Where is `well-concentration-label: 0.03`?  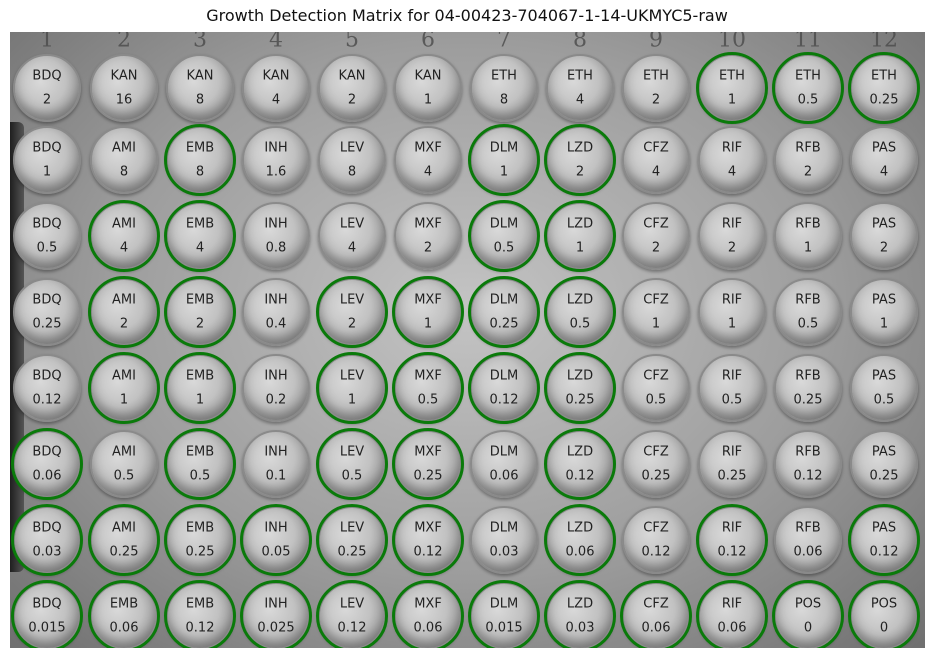 well-concentration-label: 0.03 is located at coordinates (504, 552).